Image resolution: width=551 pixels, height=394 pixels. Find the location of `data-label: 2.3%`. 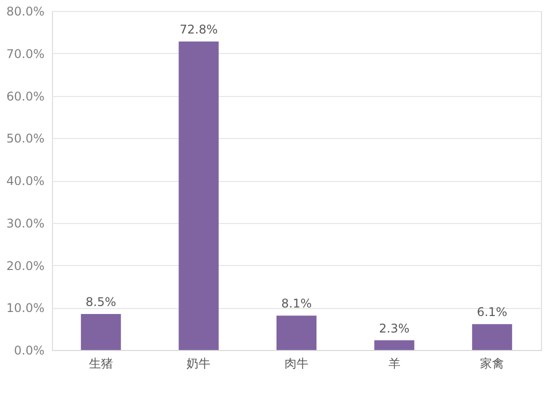

data-label: 2.3% is located at coordinates (394, 328).